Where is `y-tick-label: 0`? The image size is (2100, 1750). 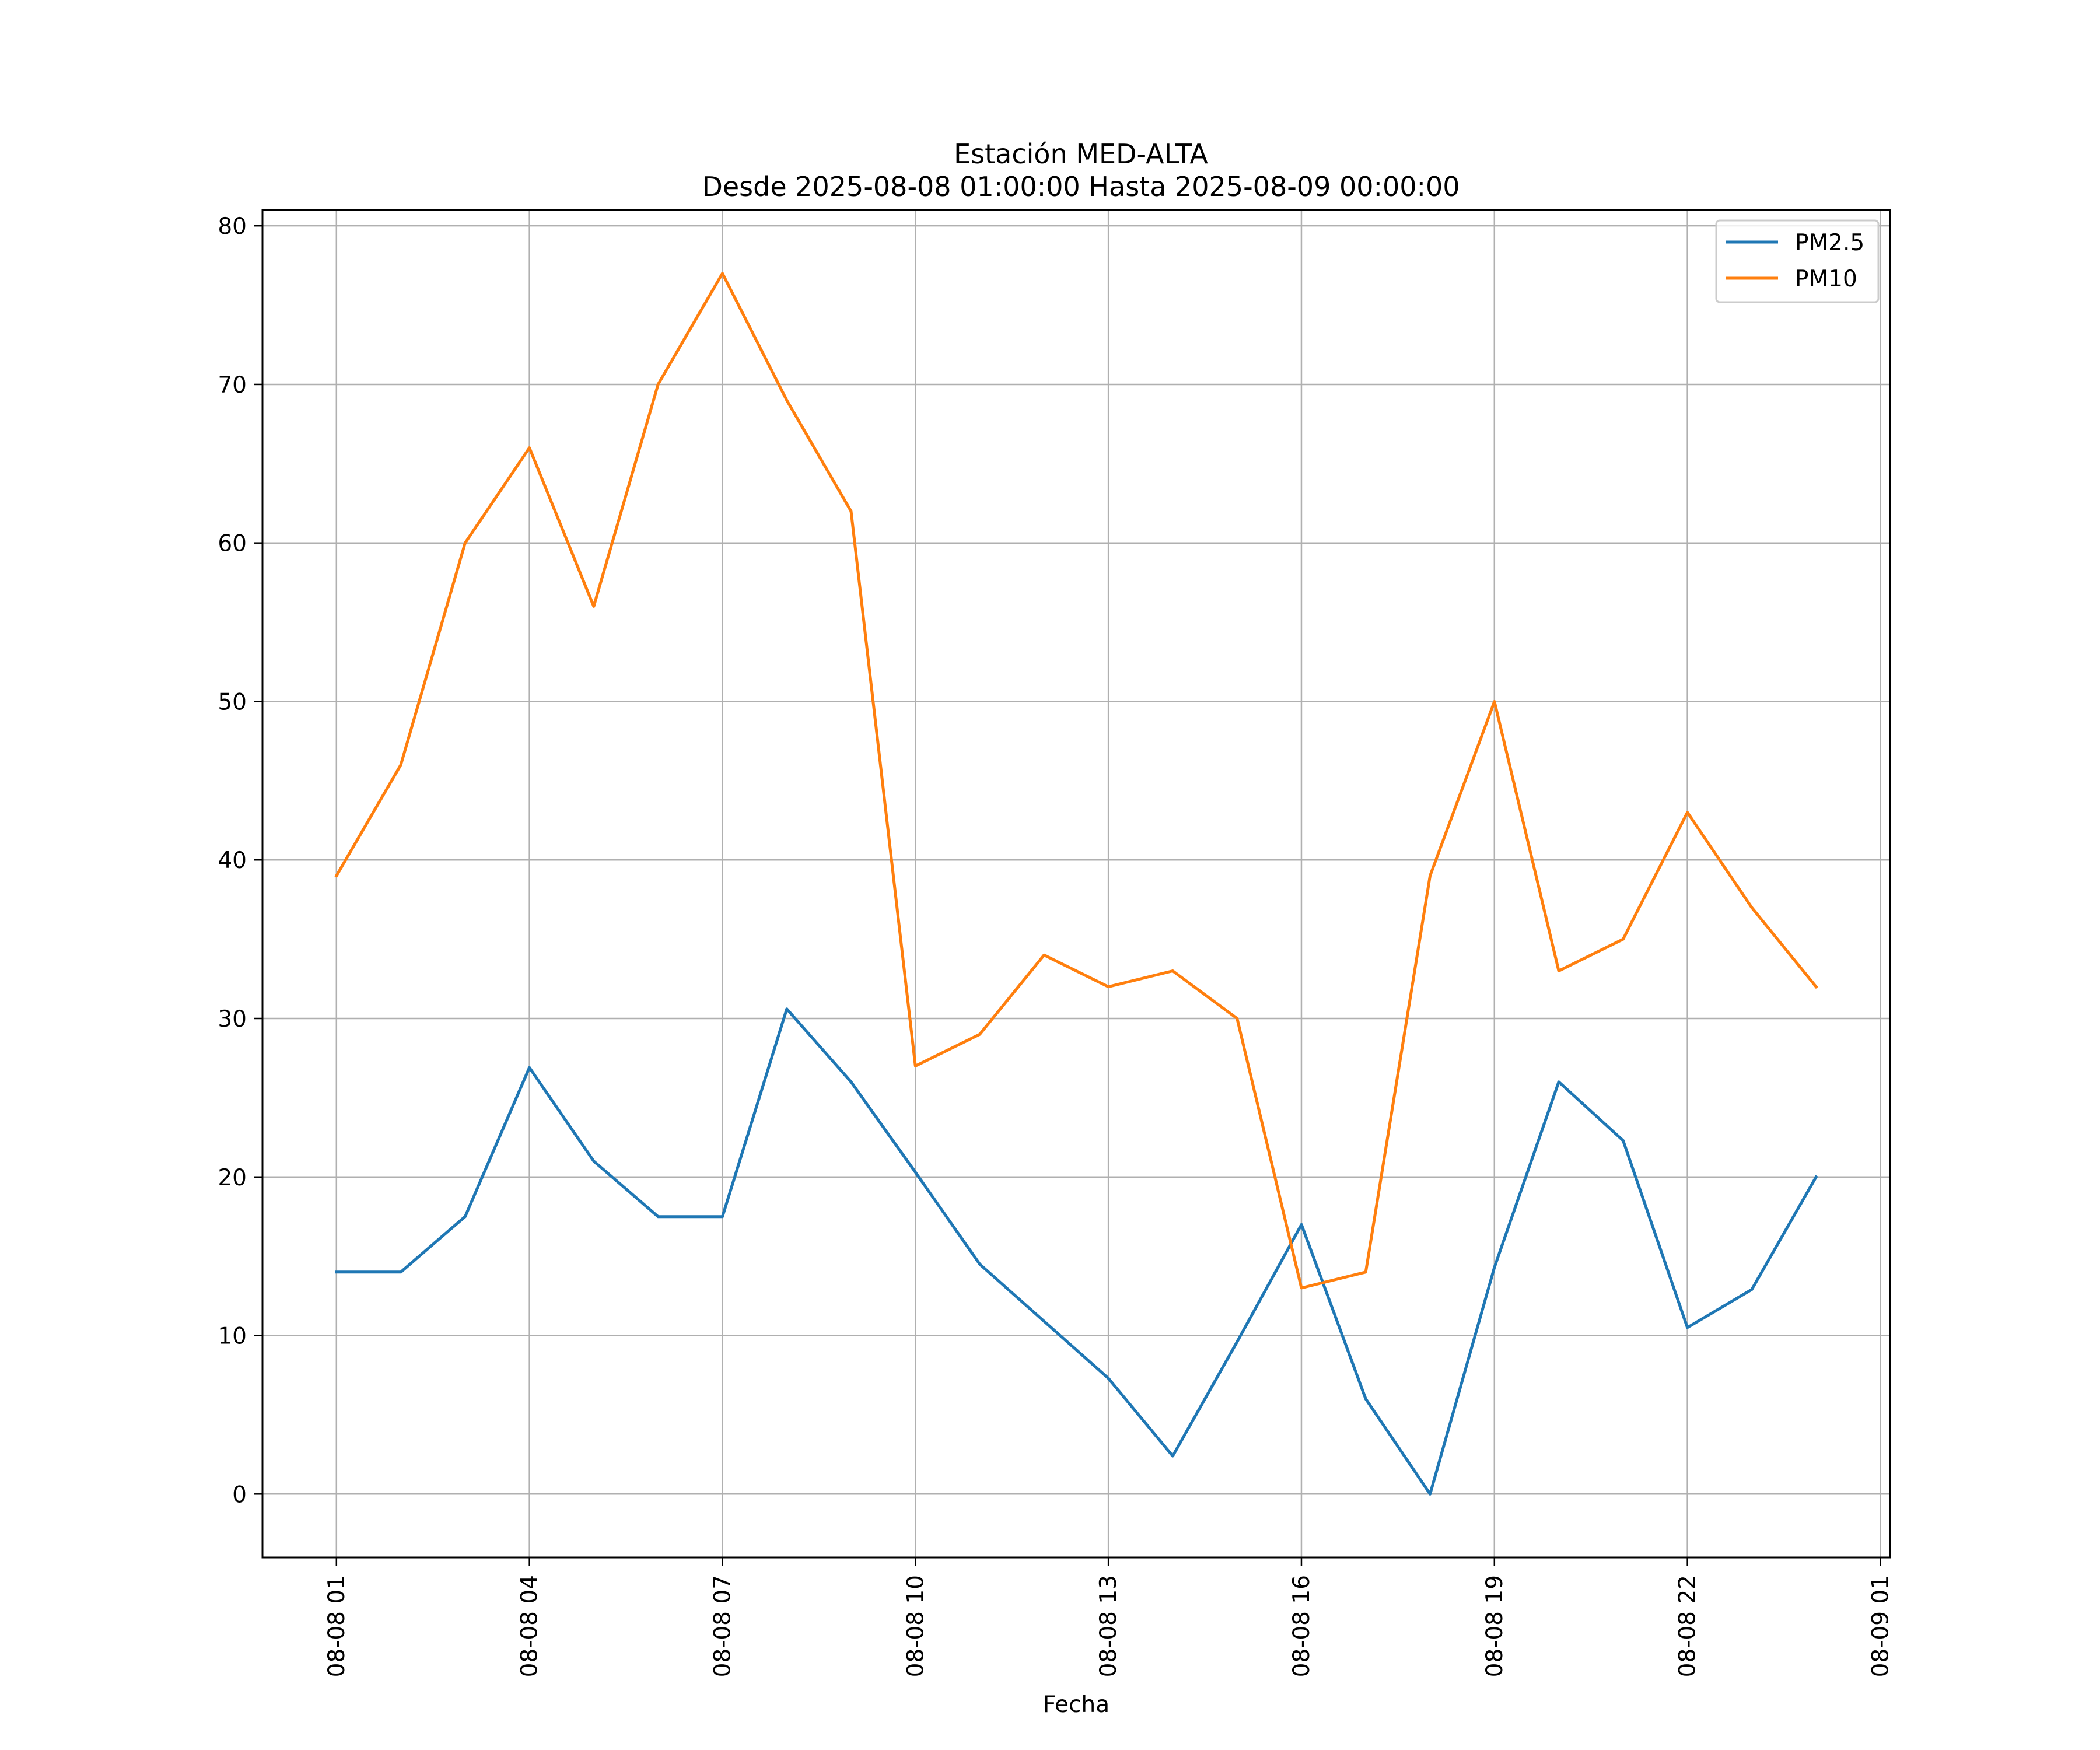
y-tick-label: 0 is located at coordinates (239, 1495).